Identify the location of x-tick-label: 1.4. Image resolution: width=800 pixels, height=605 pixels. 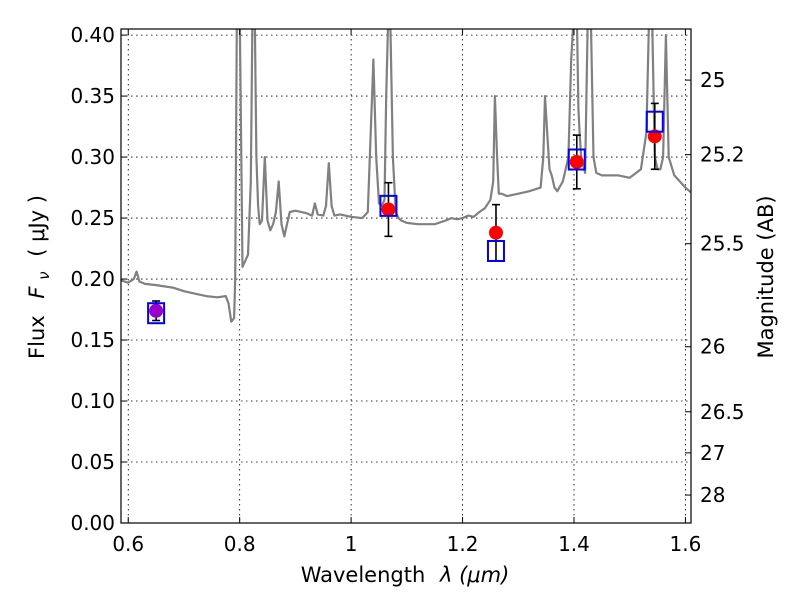
(574, 544).